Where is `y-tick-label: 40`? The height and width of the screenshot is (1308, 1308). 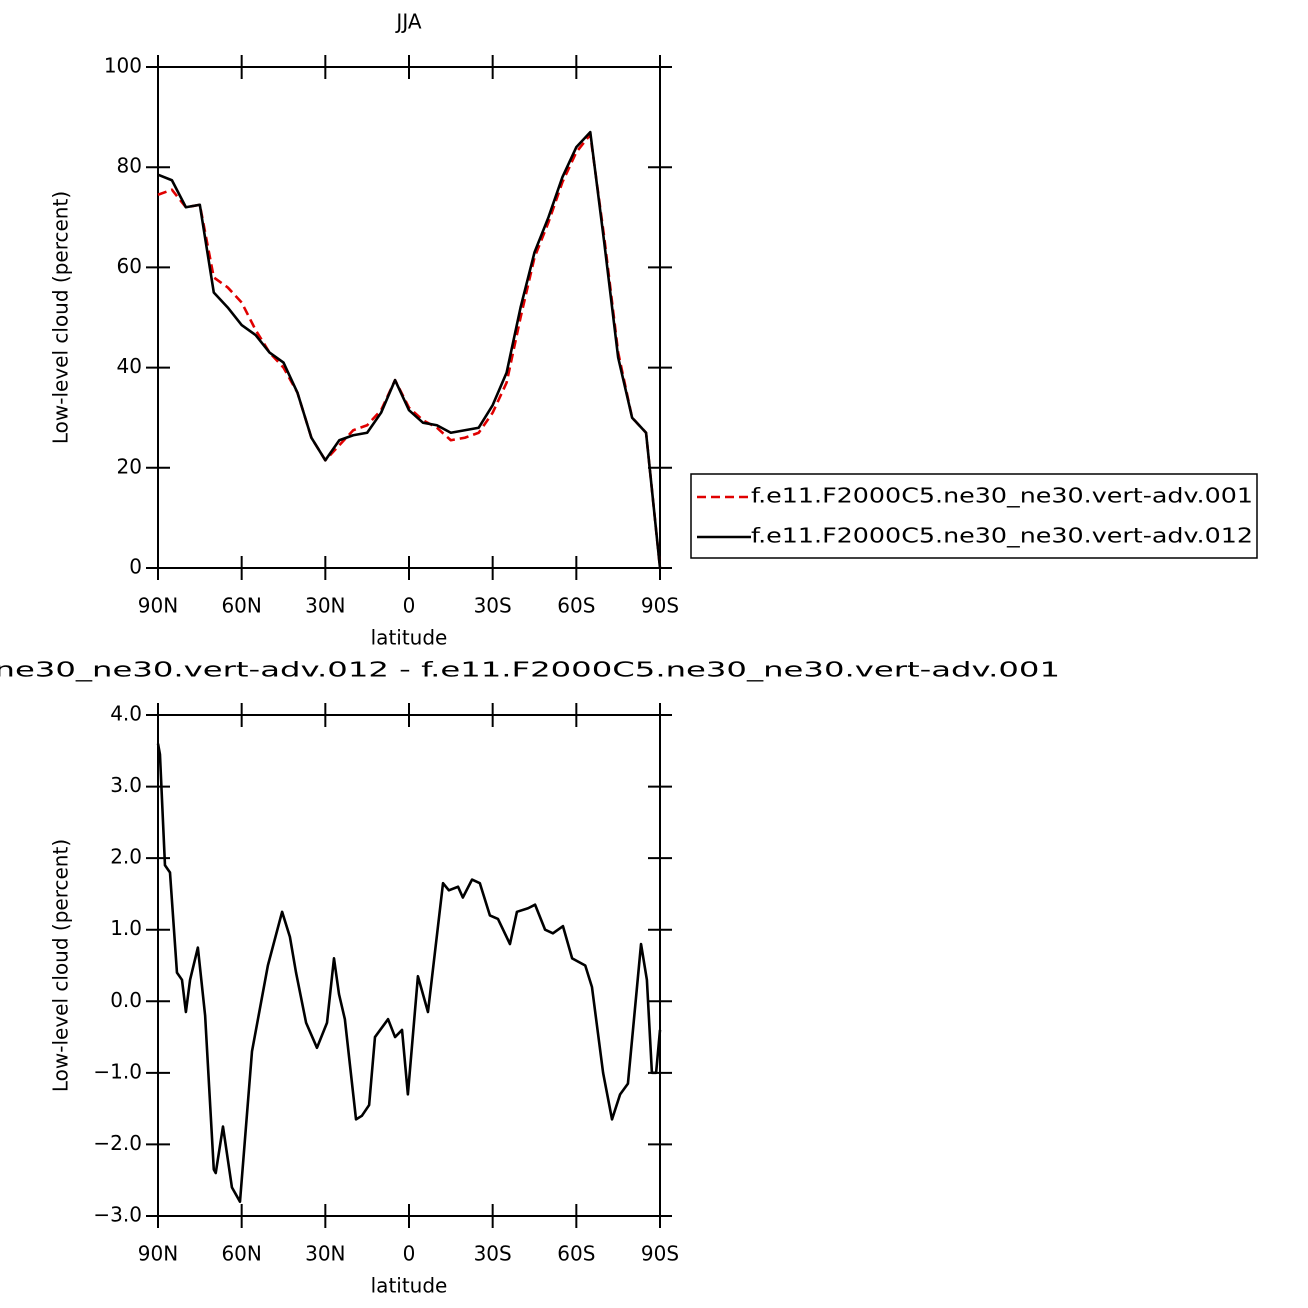 y-tick-label: 40 is located at coordinates (129, 366).